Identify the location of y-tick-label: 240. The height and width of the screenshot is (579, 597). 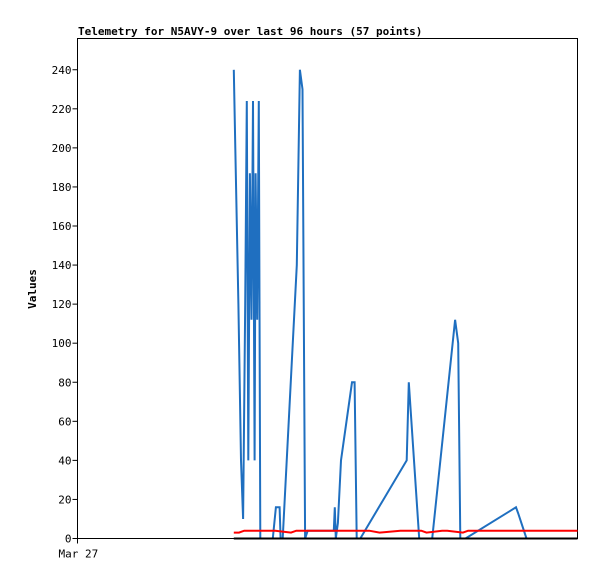
(62, 70).